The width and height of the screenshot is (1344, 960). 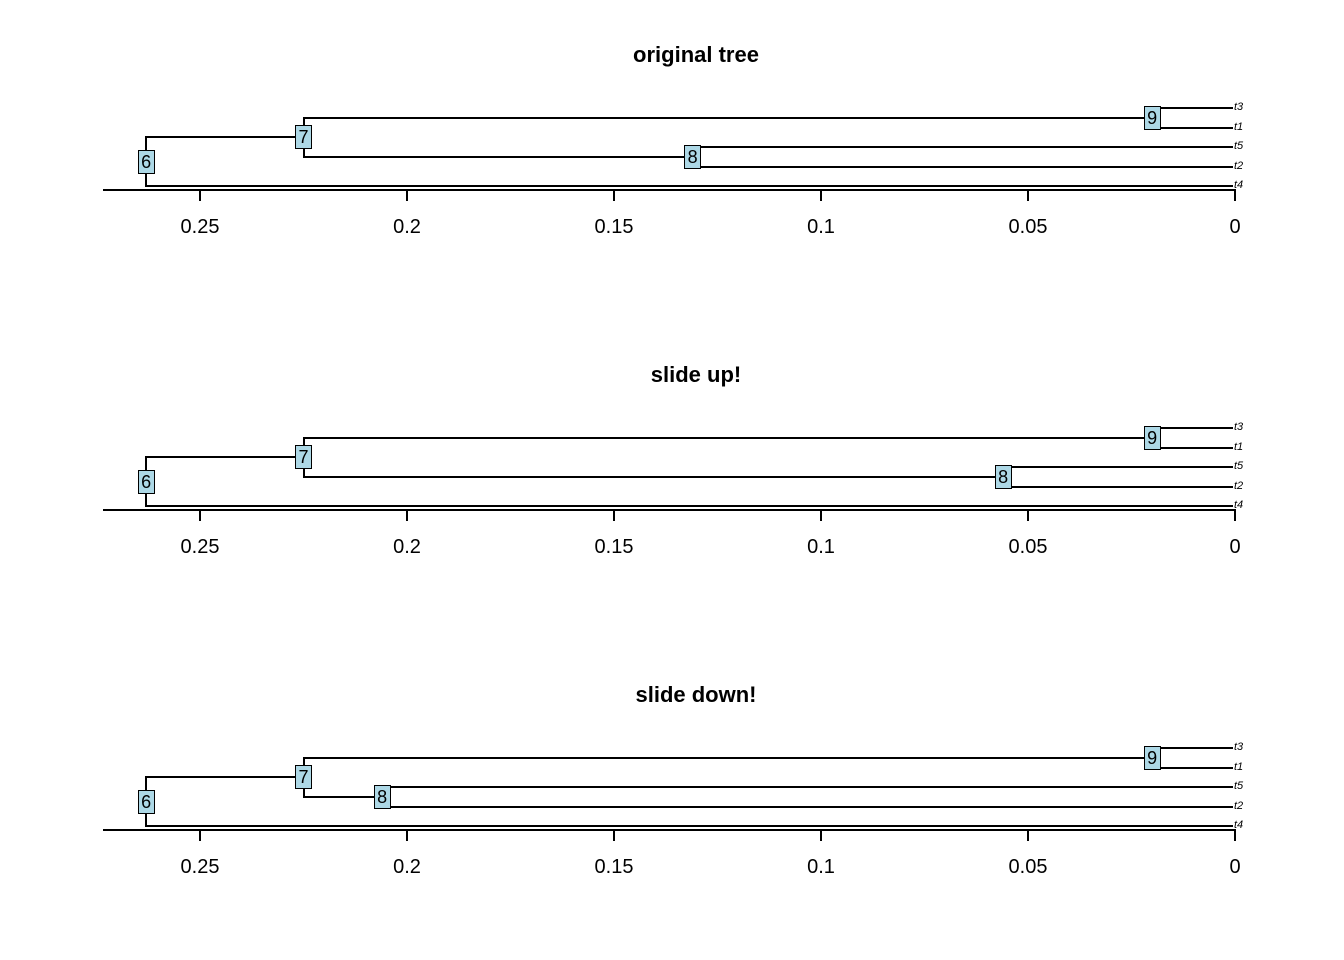 What do you see at coordinates (696, 54) in the screenshot?
I see `panel-title: original tree` at bounding box center [696, 54].